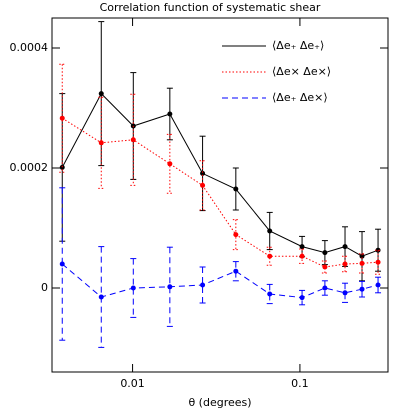  Describe the element at coordinates (300, 383) in the screenshot. I see `x-tick-label: 0.1` at that location.